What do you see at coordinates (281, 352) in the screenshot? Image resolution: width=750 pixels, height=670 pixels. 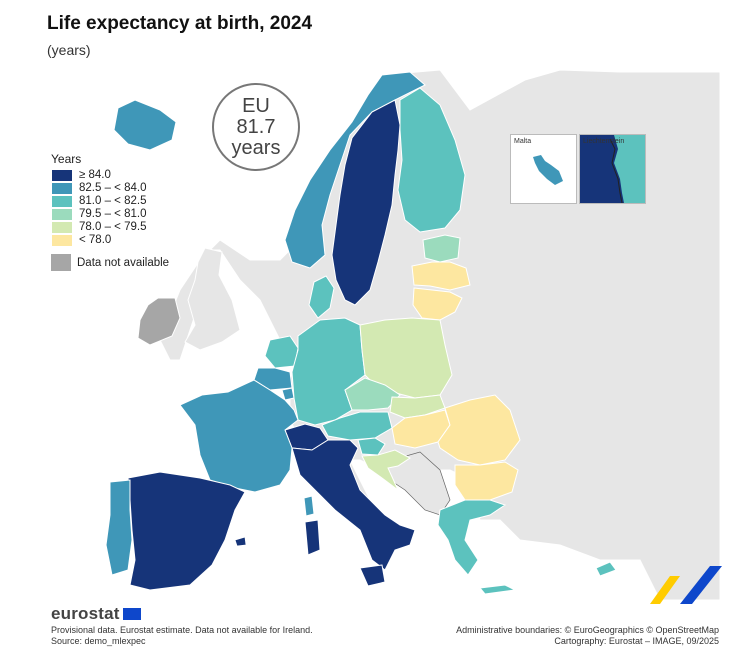 I see `country-netherlands` at bounding box center [281, 352].